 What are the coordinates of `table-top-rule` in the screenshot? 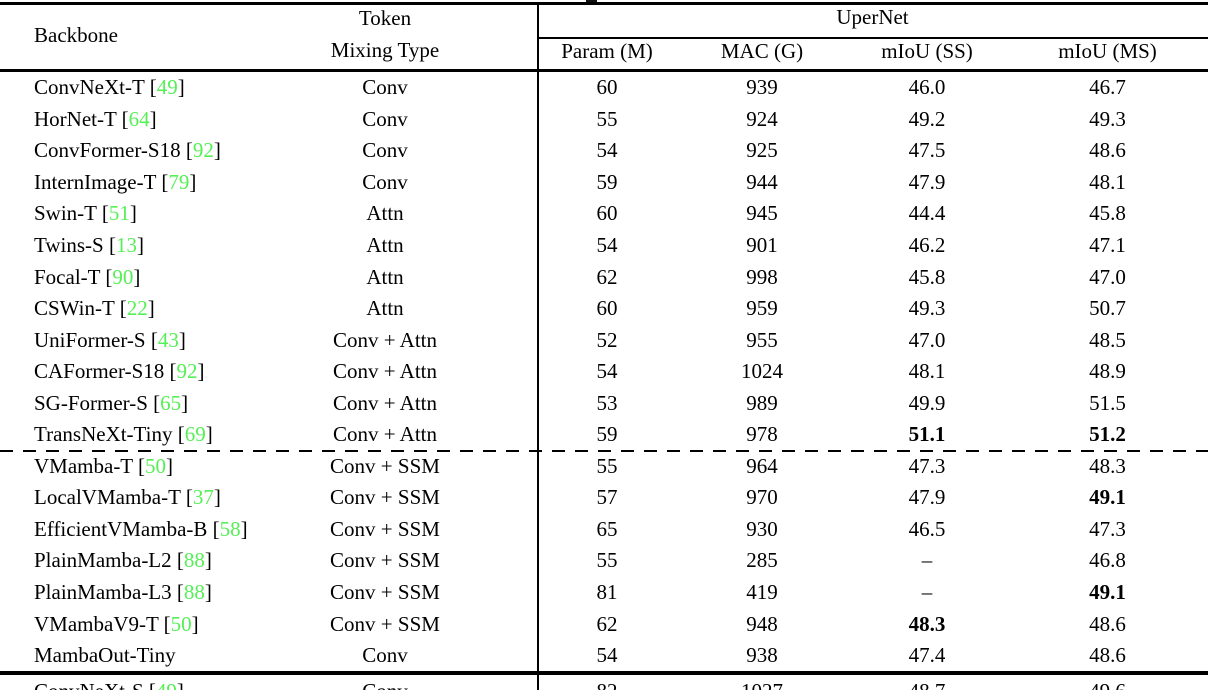 It's located at (604, 3).